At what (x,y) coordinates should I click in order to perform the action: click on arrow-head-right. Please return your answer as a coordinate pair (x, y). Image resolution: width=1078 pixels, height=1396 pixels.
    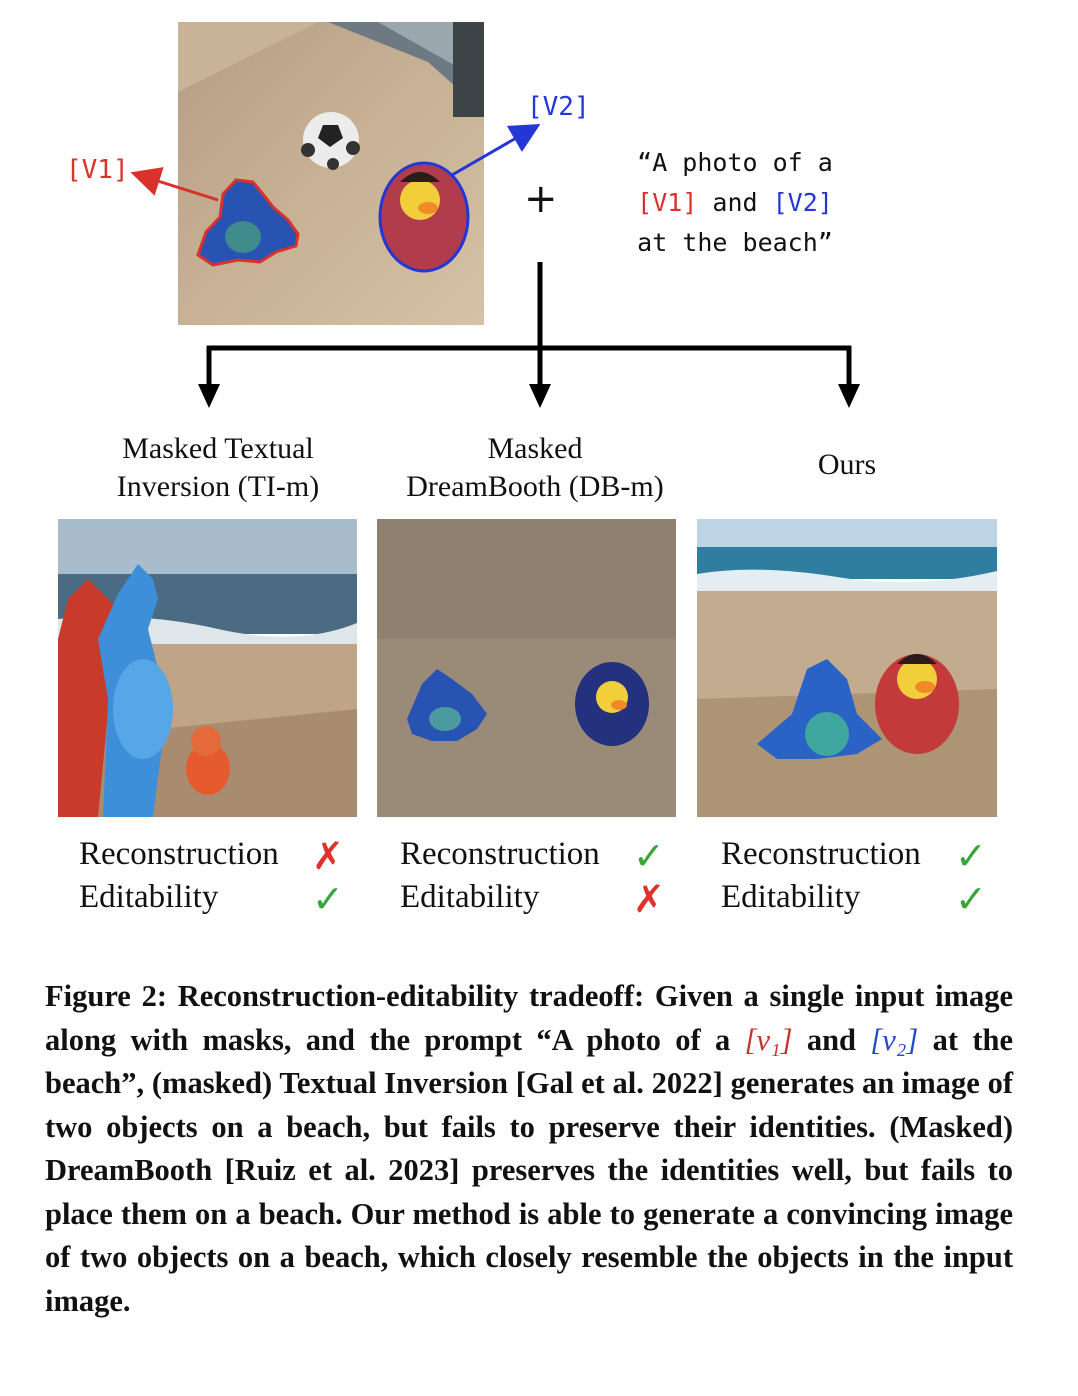
    Looking at the image, I should click on (849, 396).